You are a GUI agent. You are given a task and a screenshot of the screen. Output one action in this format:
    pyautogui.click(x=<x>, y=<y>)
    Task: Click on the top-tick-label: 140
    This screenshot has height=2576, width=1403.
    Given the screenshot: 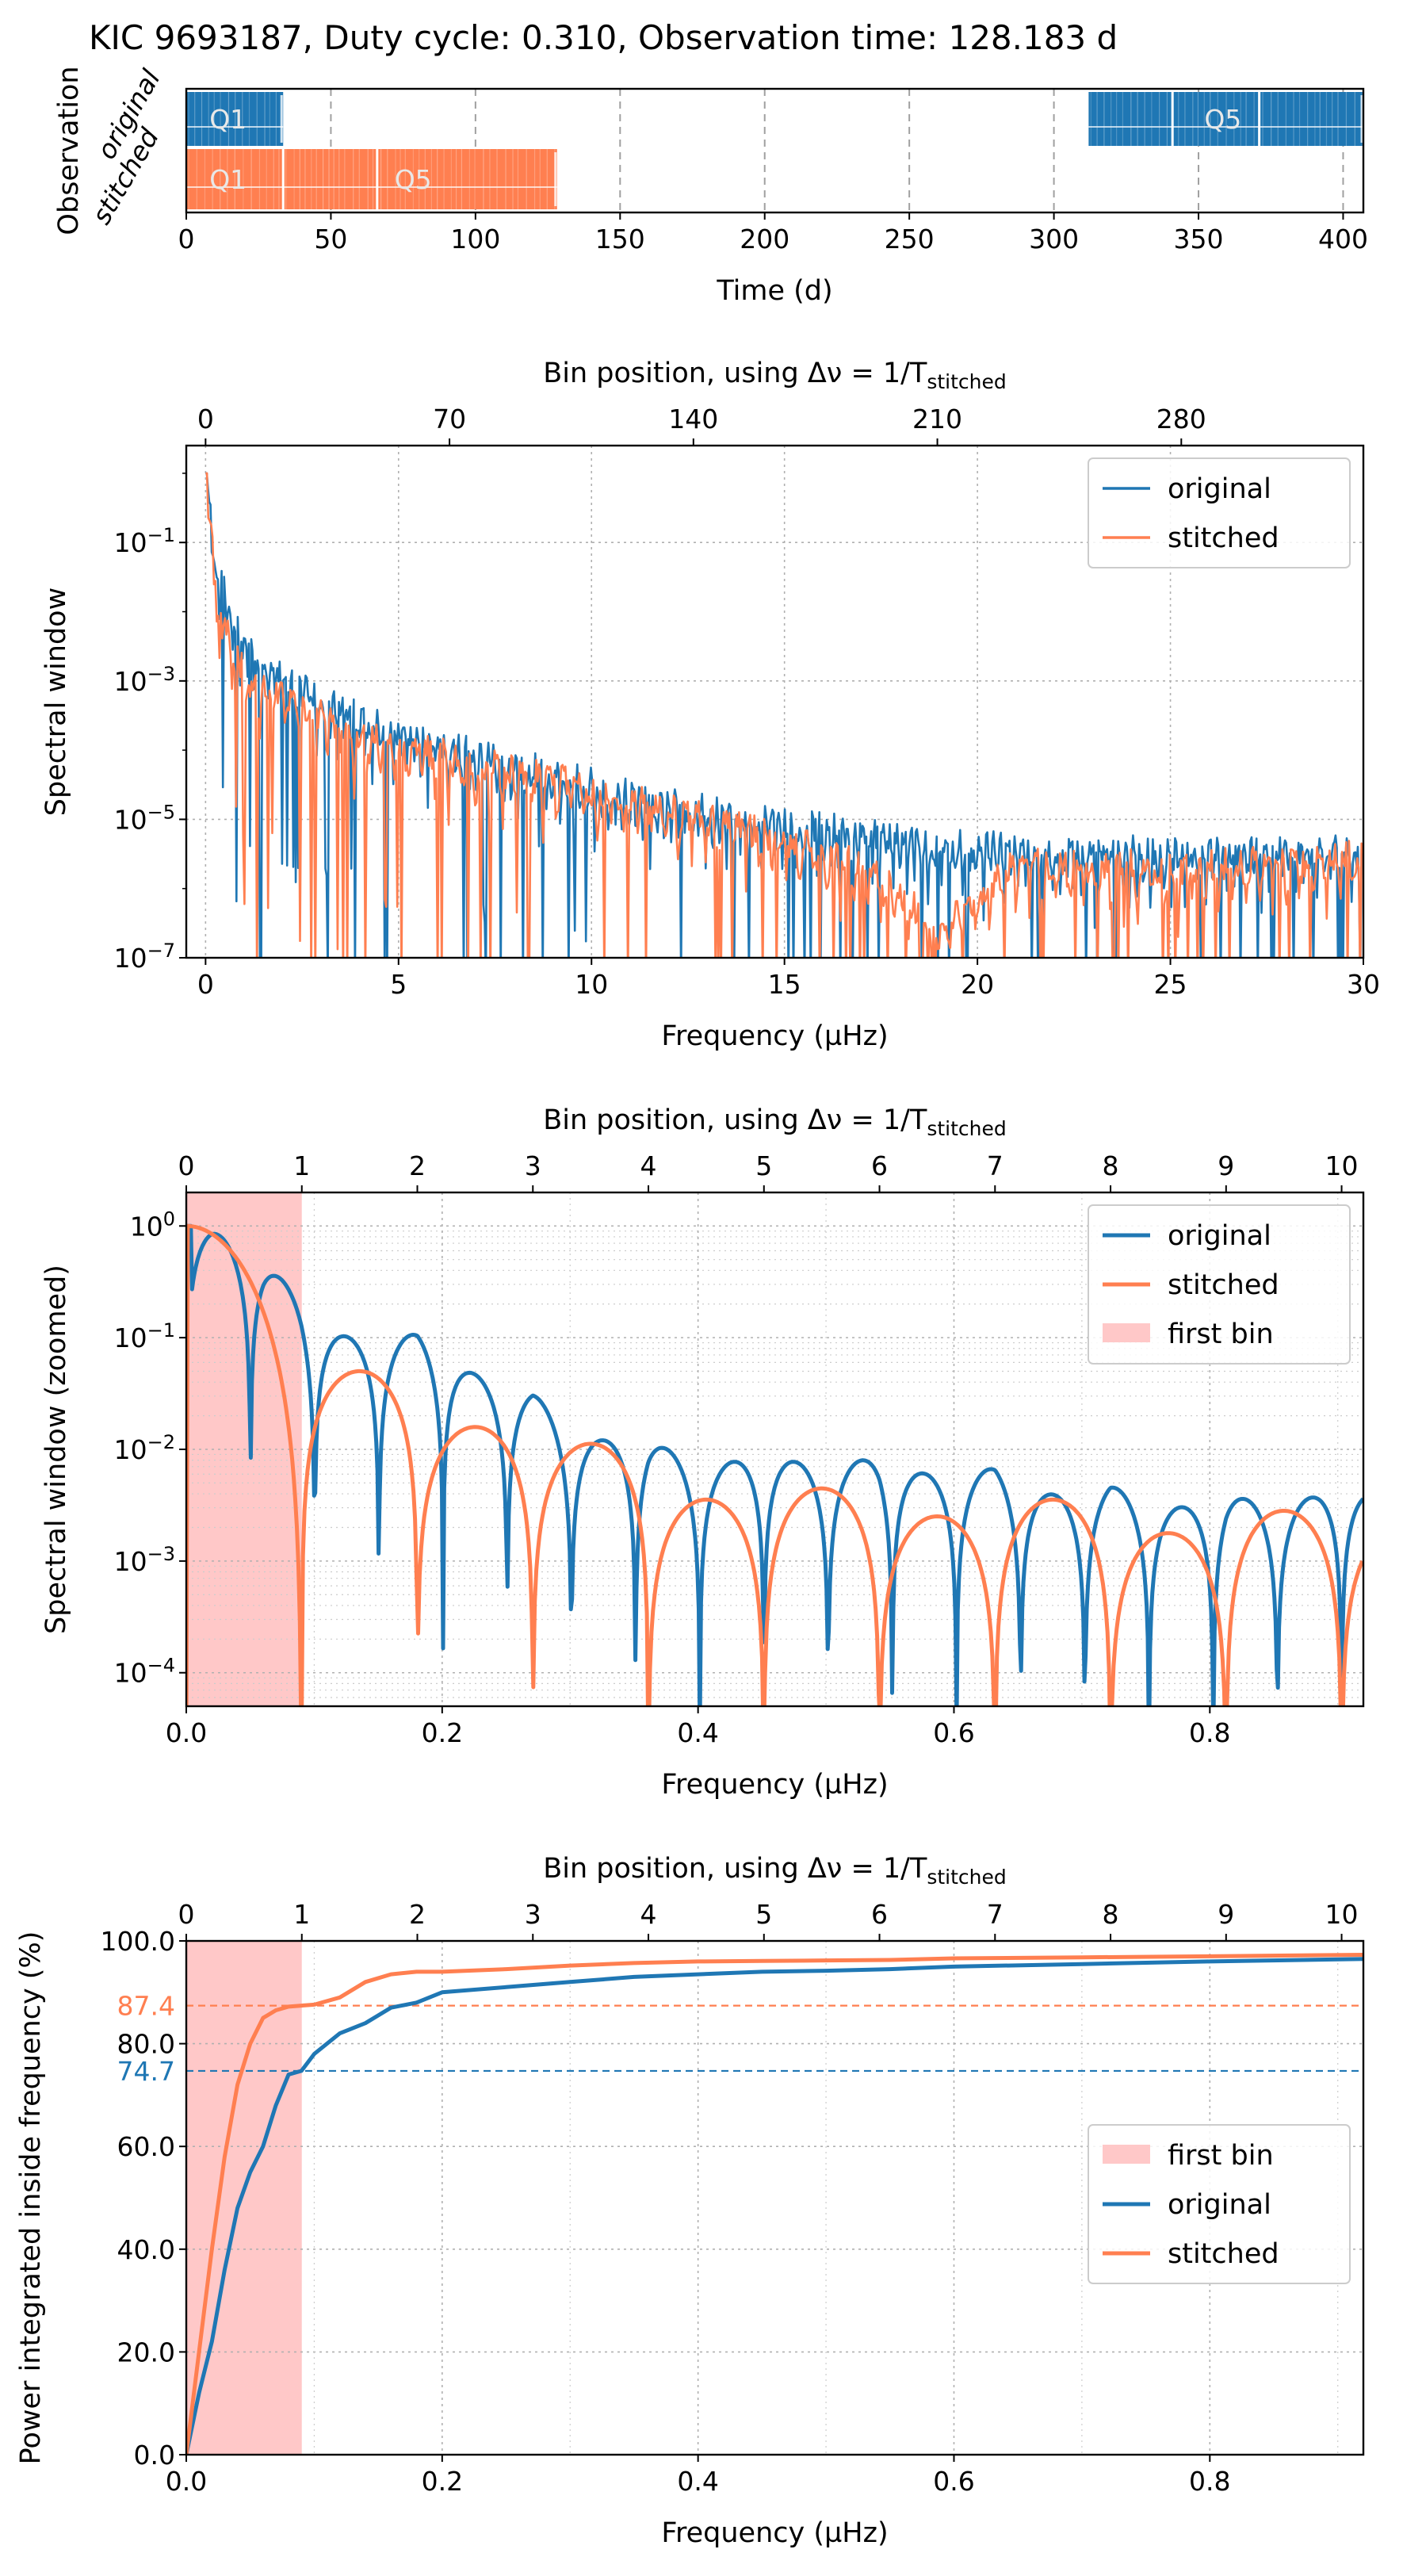 What is the action you would take?
    pyautogui.click(x=693, y=419)
    